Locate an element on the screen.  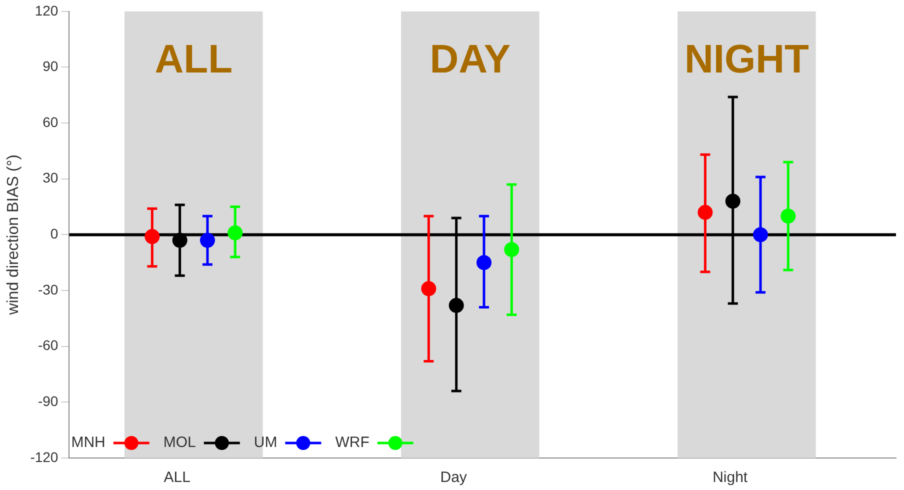
x-tick-label: Night is located at coordinates (730, 477).